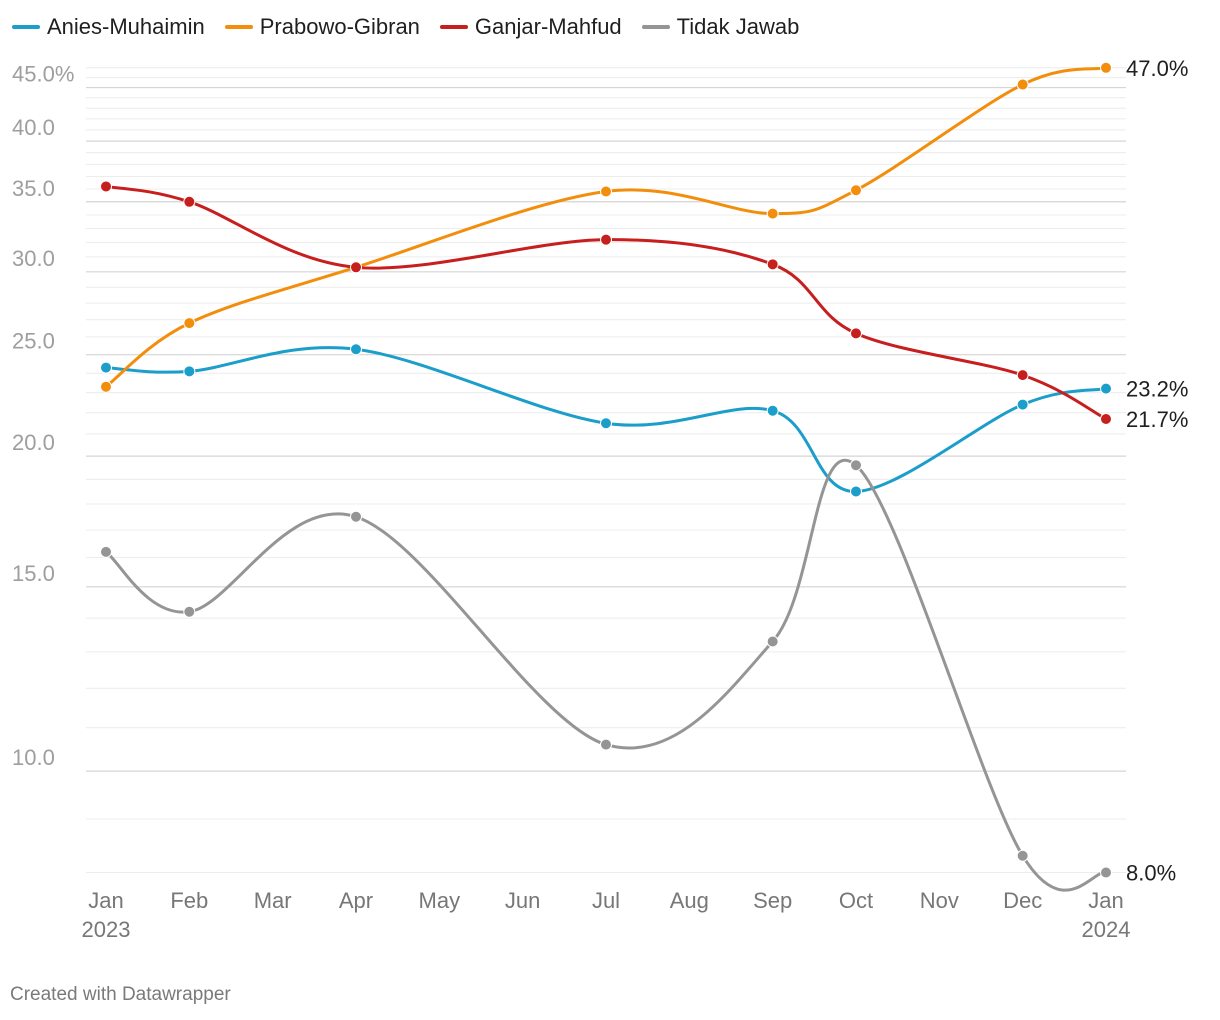  I want to click on x-tick-label: May, so click(440, 900).